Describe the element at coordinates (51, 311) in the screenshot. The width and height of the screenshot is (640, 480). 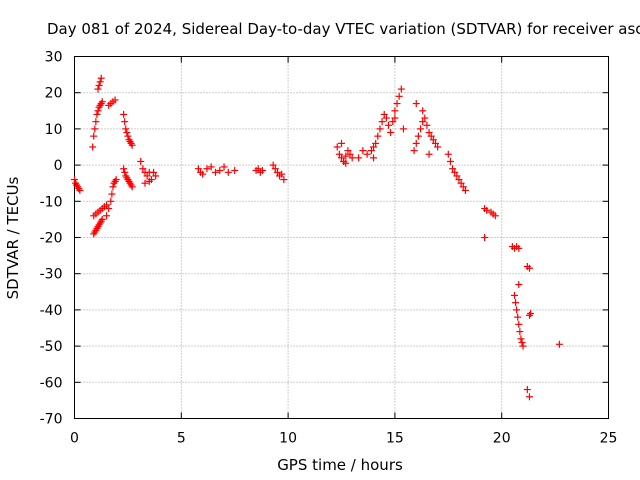
I see `y-tick-label: -40` at that location.